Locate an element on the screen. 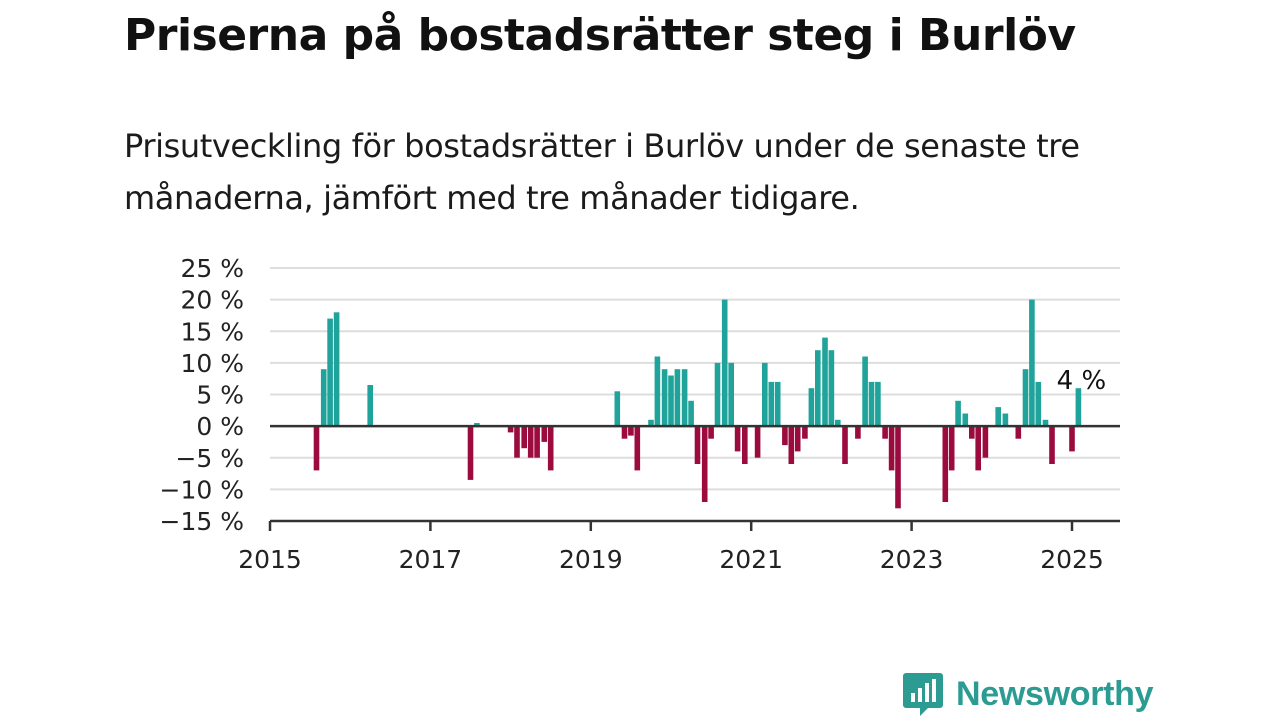 Image resolution: width=1280 pixels, height=720 pixels. latest-value-label: 4 % is located at coordinates (1082, 381).